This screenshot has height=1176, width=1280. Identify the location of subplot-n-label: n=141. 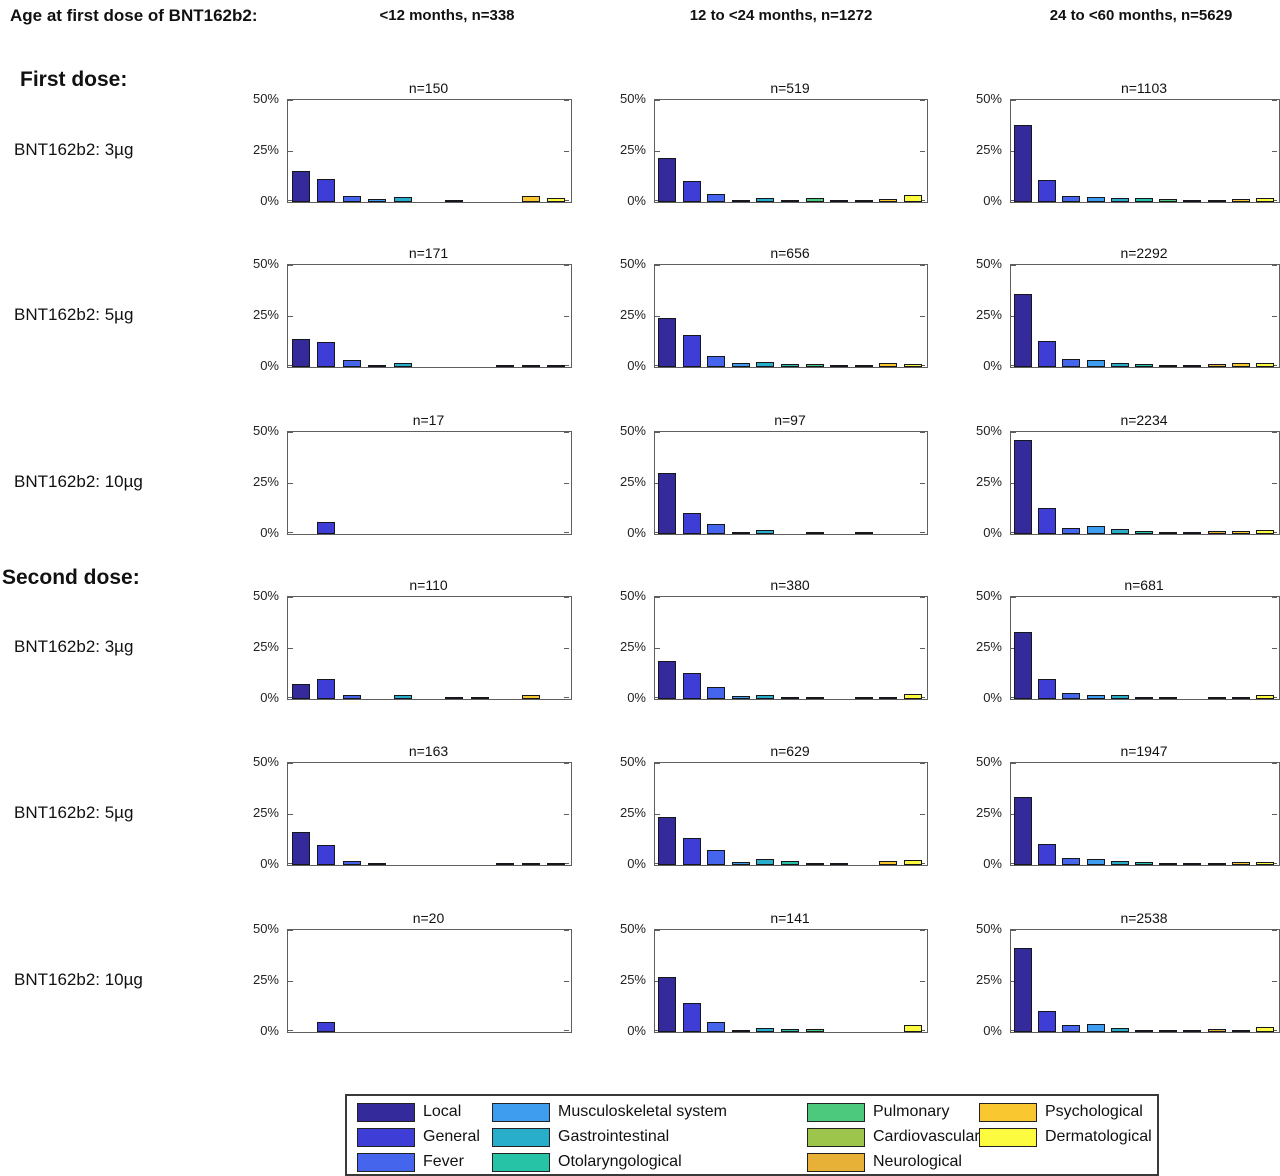
(790, 918).